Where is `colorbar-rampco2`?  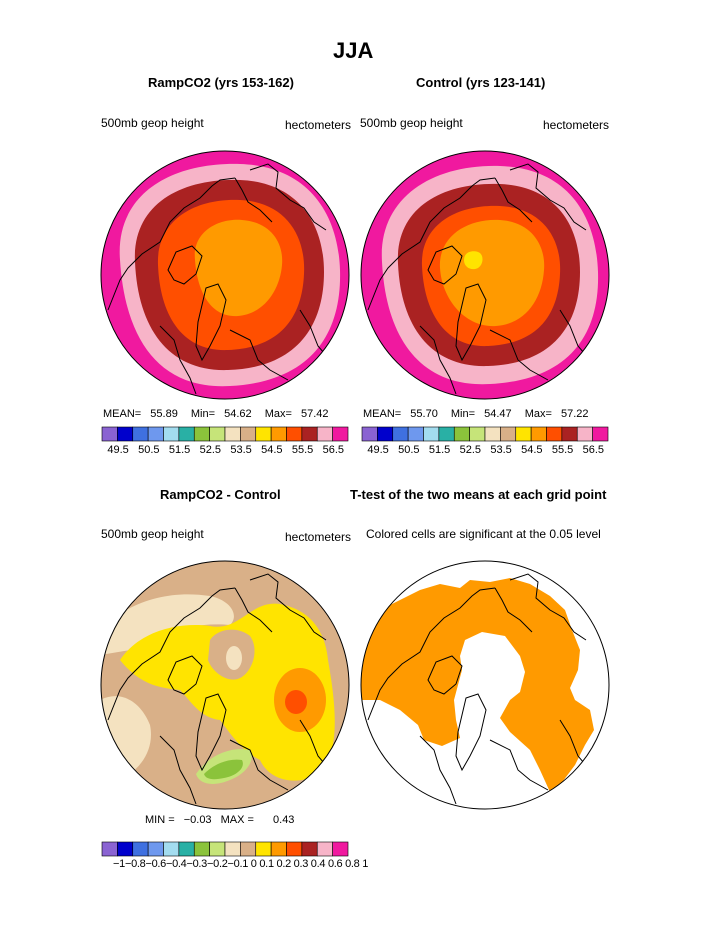 colorbar-rampco2 is located at coordinates (225, 434).